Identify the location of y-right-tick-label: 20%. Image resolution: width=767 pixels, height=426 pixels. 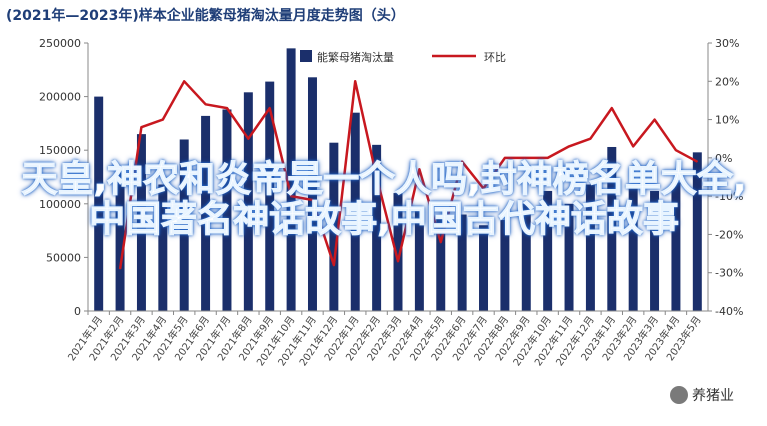
(727, 81).